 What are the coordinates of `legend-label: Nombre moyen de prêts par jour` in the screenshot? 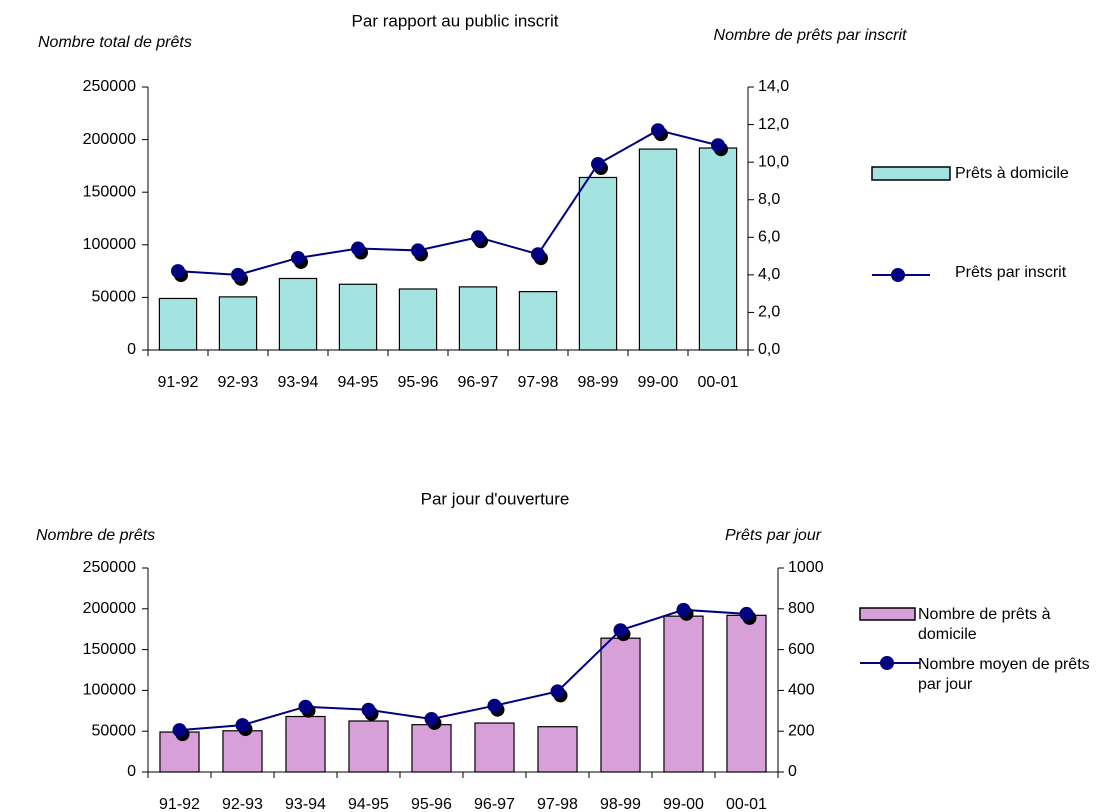 It's located at (1004, 674).